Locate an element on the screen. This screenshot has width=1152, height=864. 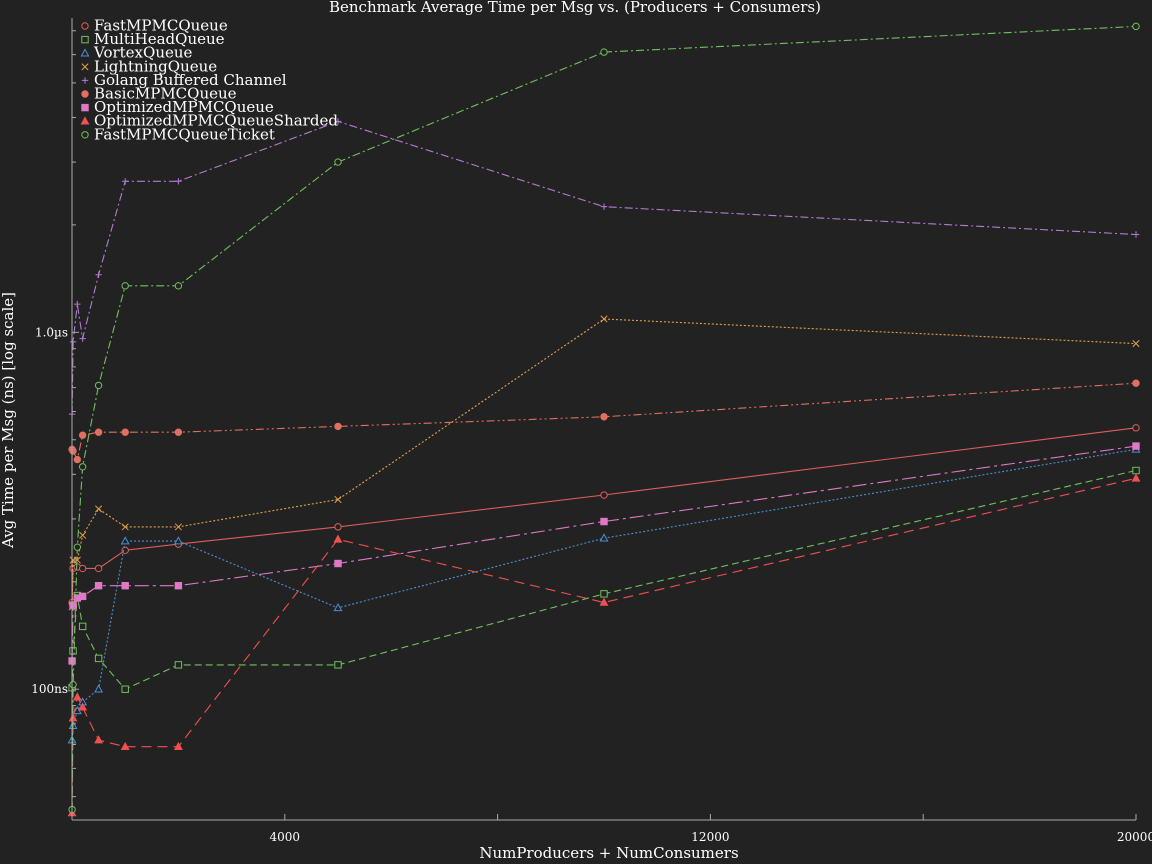
legend-item: FastMPMCQueueTicket is located at coordinates (178, 134).